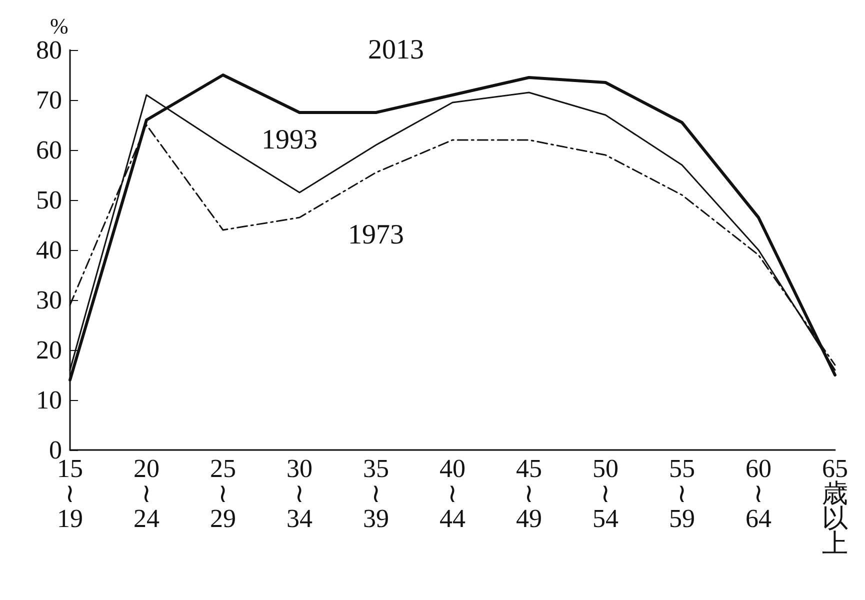 The width and height of the screenshot is (865, 600). What do you see at coordinates (223, 493) in the screenshot?
I see `x-tick-label: 25 ≀ 29` at bounding box center [223, 493].